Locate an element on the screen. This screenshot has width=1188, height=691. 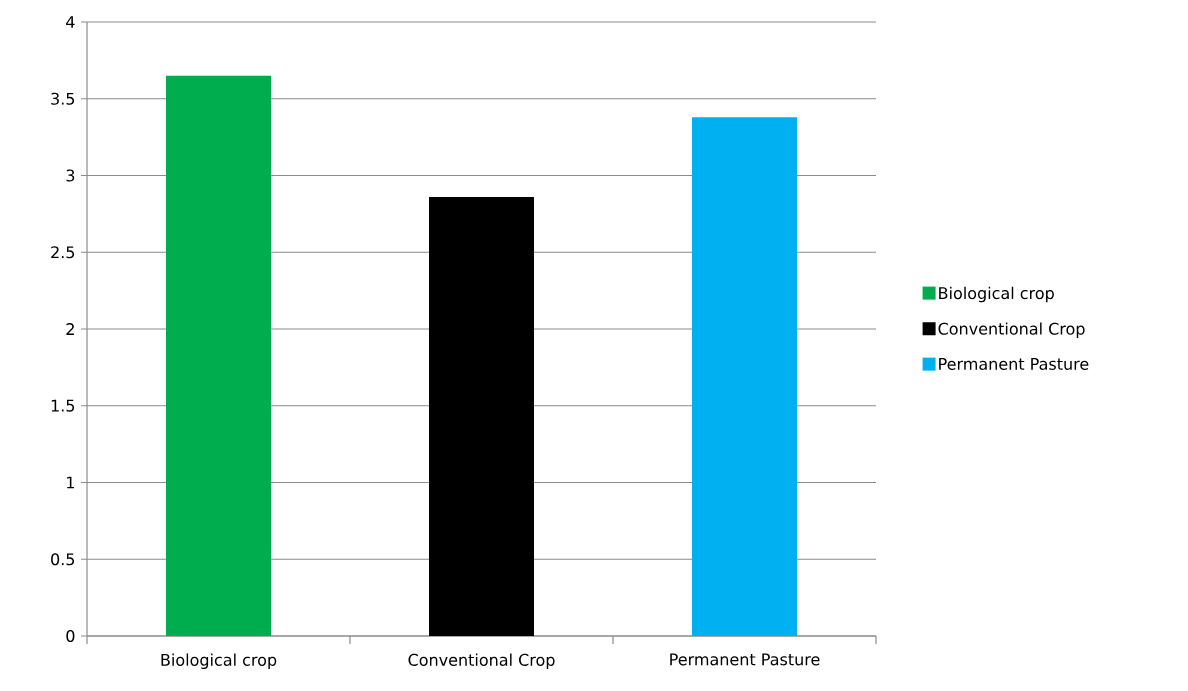
legend-label: Biological crop is located at coordinates (996, 294).